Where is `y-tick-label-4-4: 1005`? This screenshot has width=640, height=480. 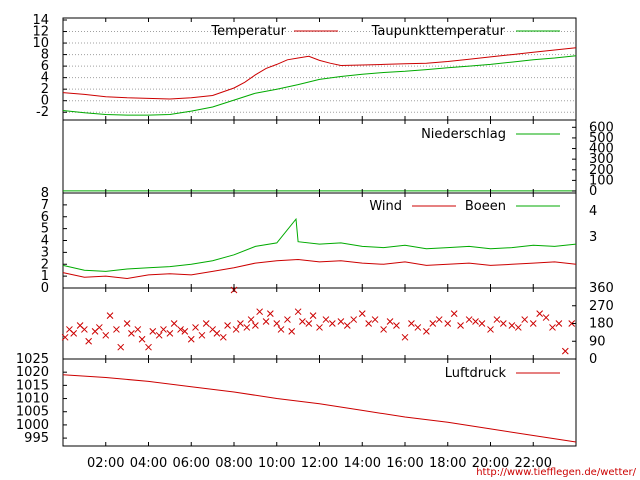
y-tick-label-4-4: 1005 is located at coordinates (32, 412).